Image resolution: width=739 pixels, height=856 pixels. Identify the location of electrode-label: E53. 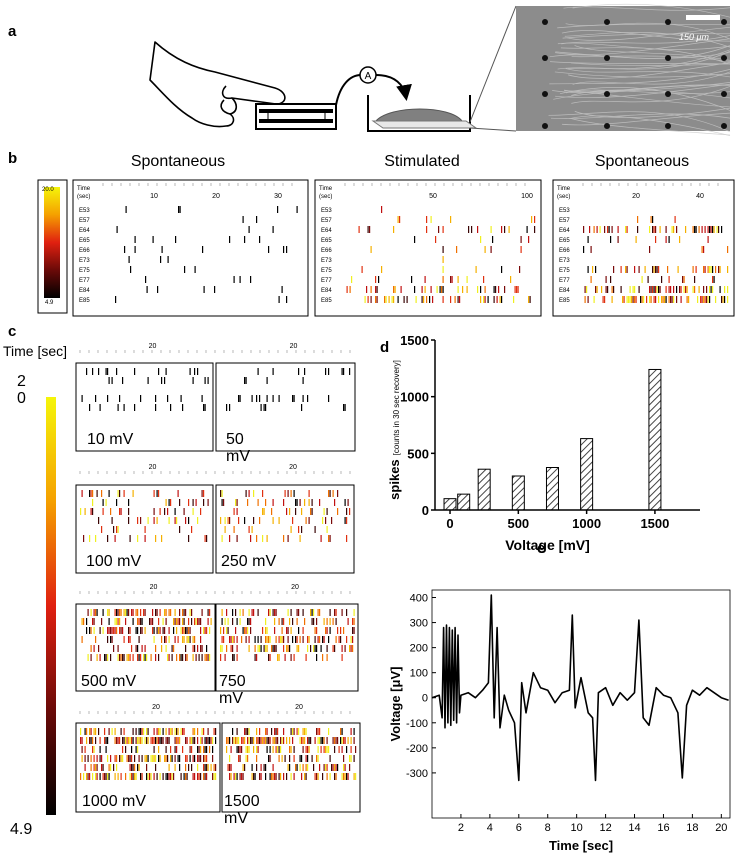
(84, 211).